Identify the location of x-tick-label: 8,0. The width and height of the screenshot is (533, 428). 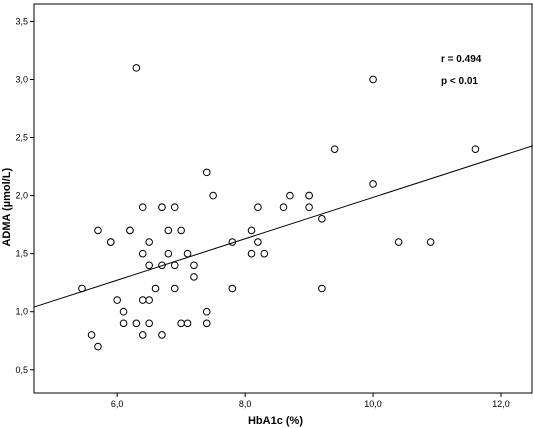
(245, 404).